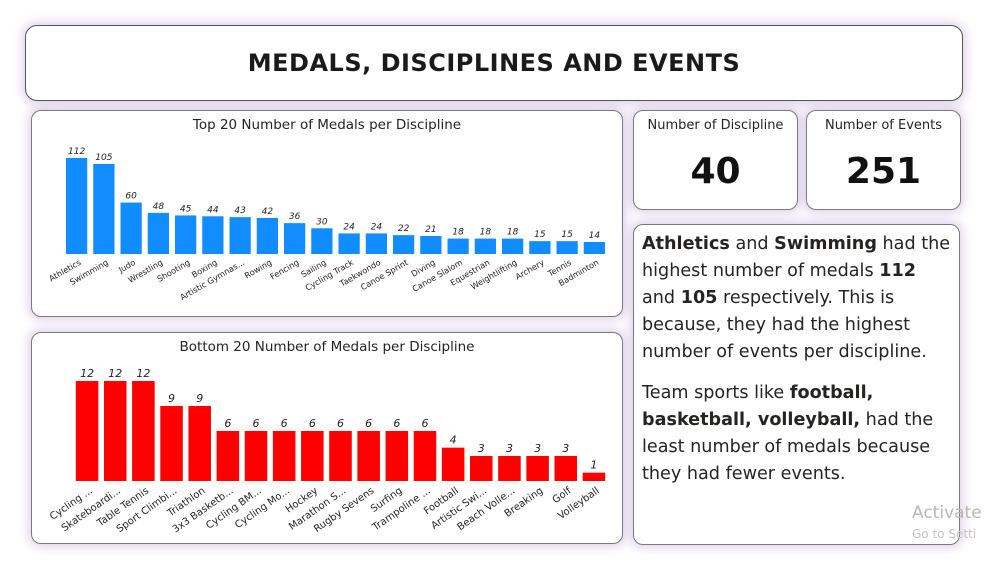 The height and width of the screenshot is (573, 989). I want to click on data-label-4: 9, so click(199, 398).